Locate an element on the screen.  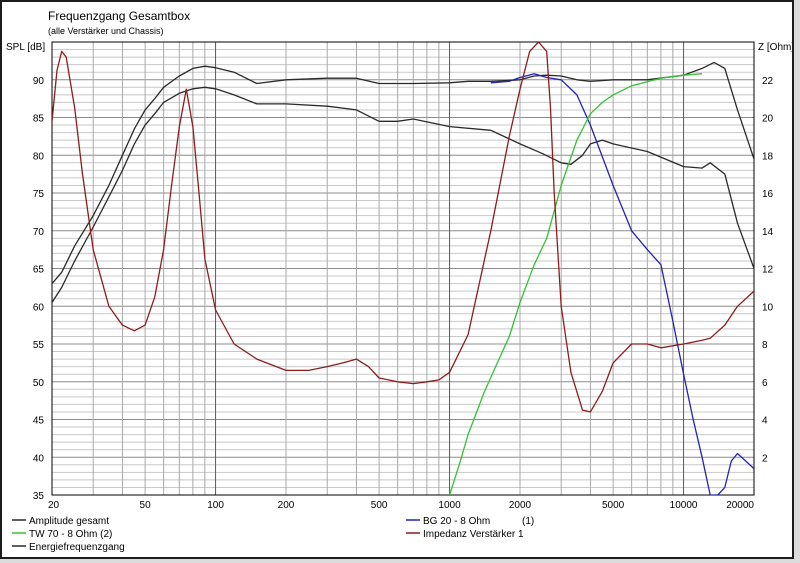
y2-tick-label: 4 is located at coordinates (765, 421).